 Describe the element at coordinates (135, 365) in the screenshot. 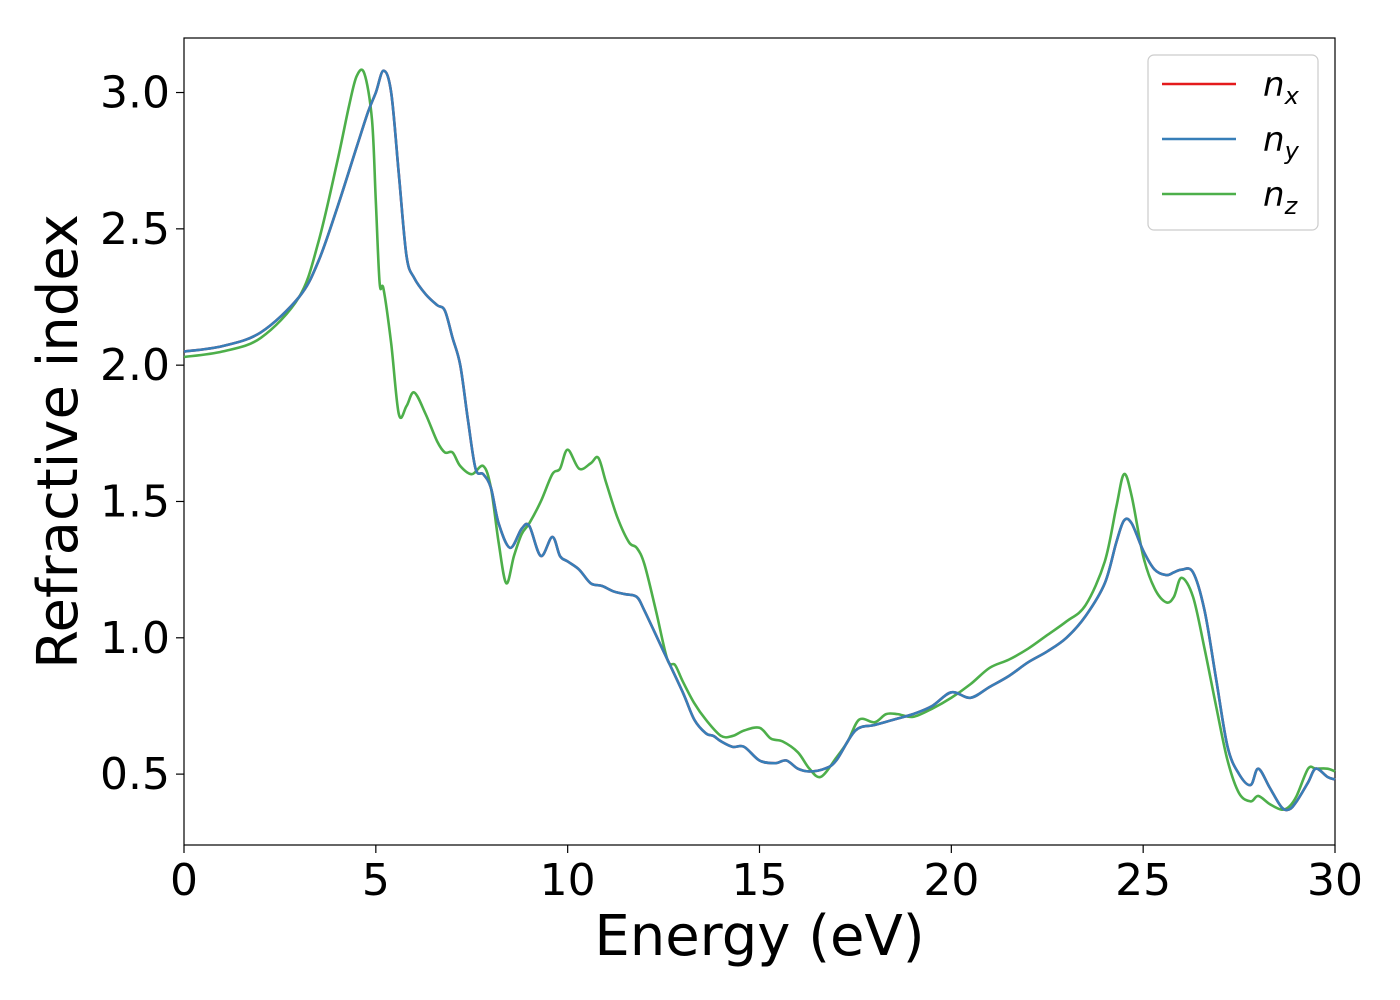

I see `y-tick-label: 2.0` at that location.